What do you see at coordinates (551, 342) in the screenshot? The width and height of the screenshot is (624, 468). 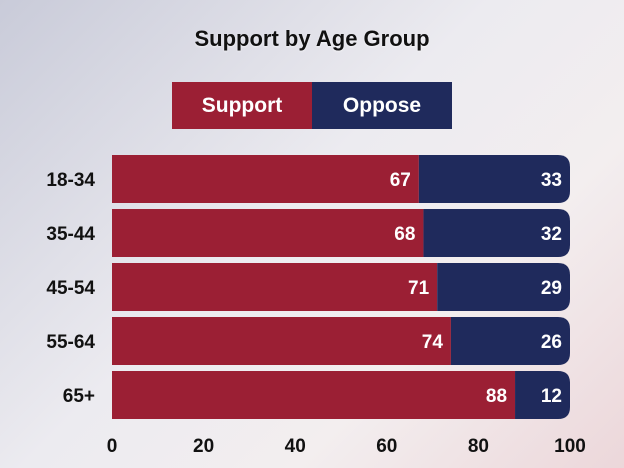 I see `data-label-oppose-55-64: 26` at bounding box center [551, 342].